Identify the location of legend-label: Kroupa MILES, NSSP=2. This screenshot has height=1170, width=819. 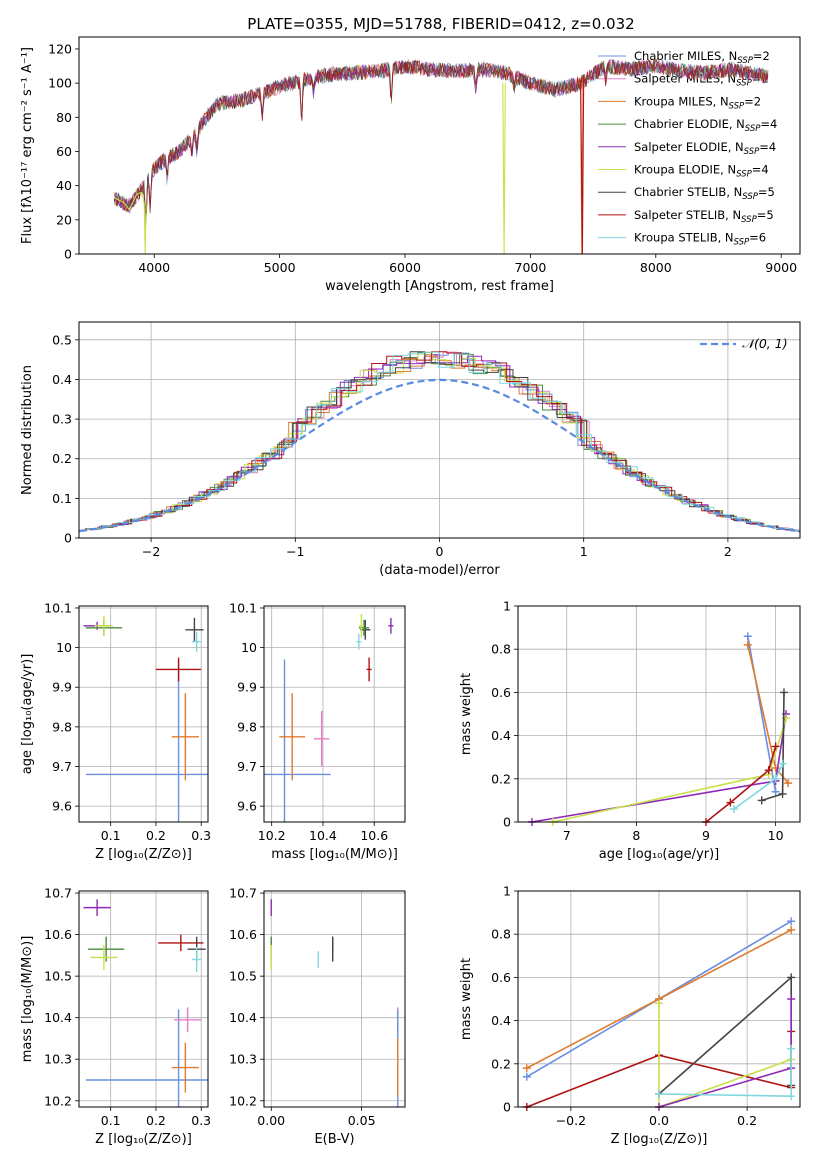
(697, 102).